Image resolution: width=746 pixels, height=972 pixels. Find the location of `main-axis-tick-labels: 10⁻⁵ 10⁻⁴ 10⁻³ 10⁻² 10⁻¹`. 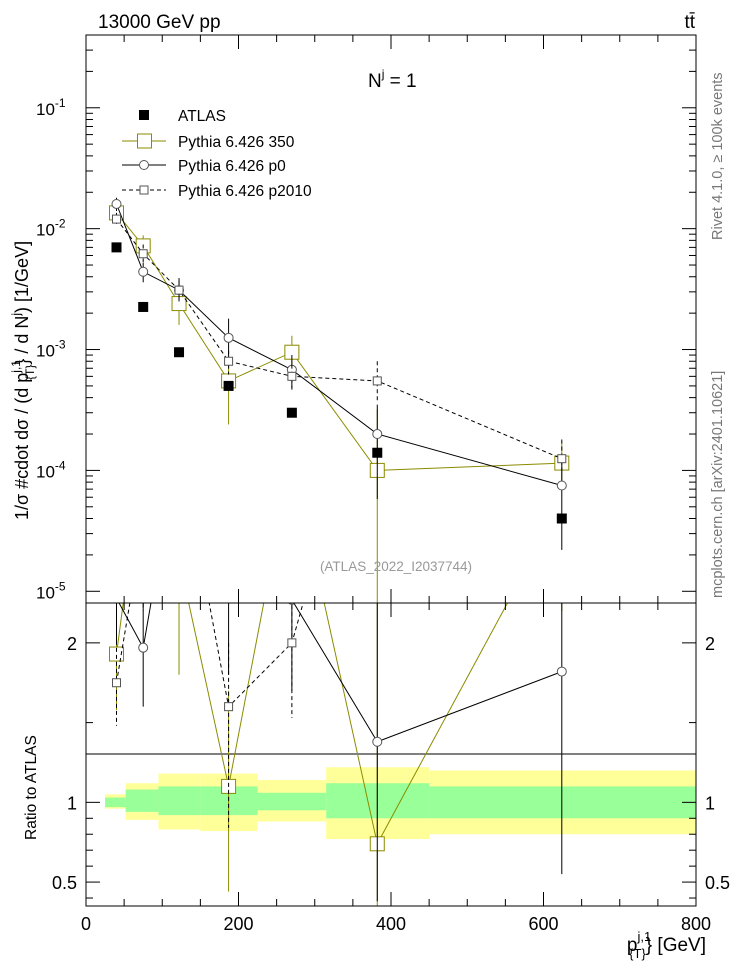

main-axis-tick-labels: 10⁻⁵ 10⁻⁴ 10⁻³ 10⁻² 10⁻¹ is located at coordinates (51, 349).